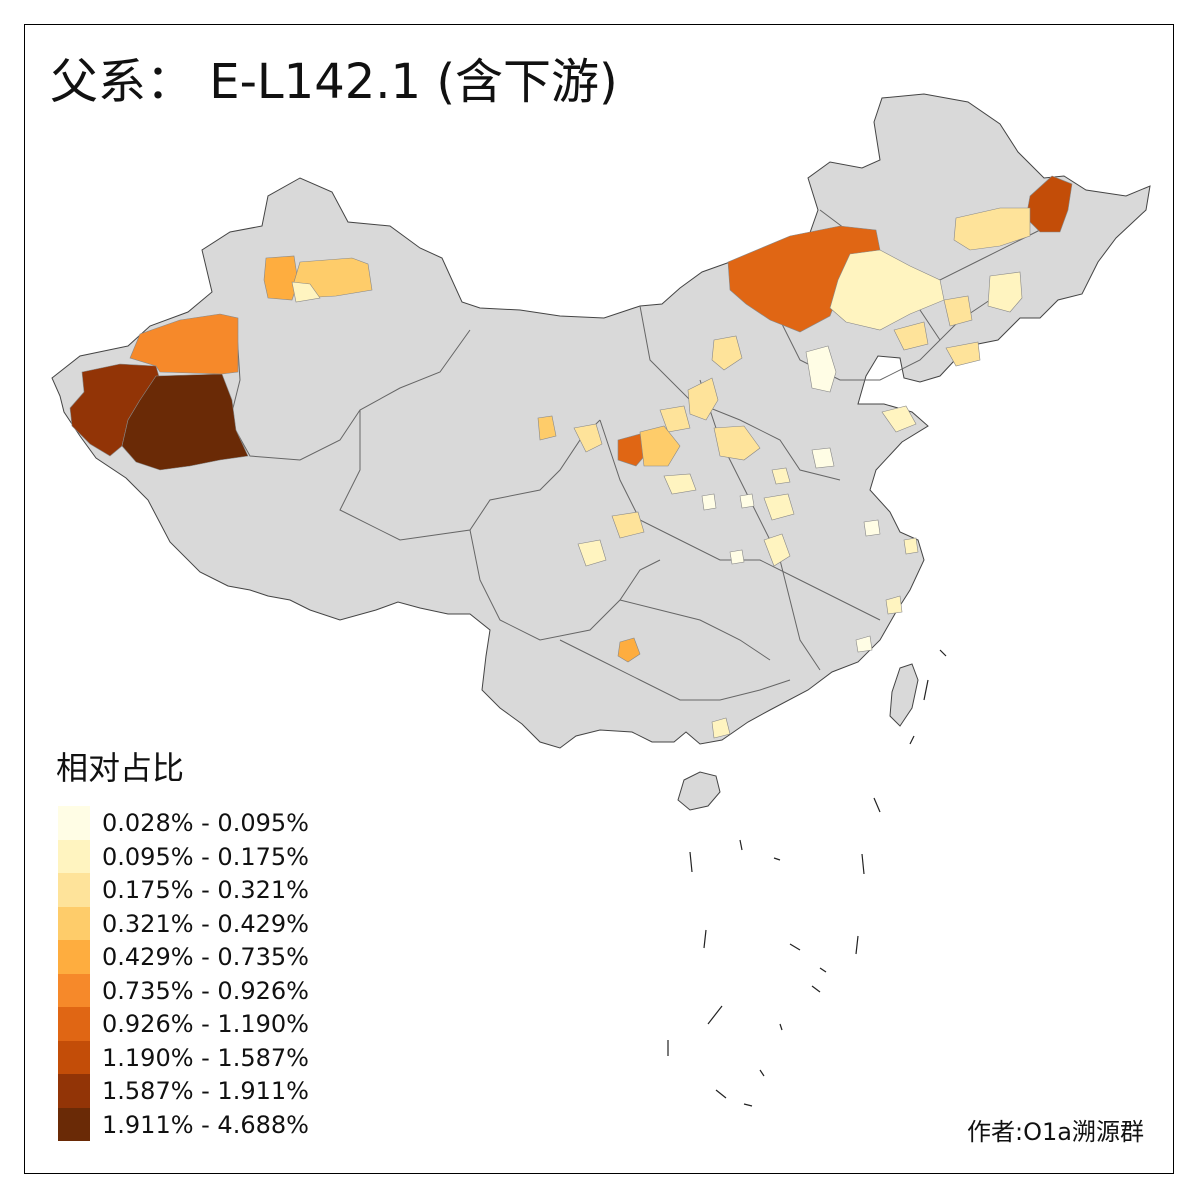 The height and width of the screenshot is (1200, 1200). What do you see at coordinates (205, 890) in the screenshot?
I see `legend-label: 0.175% - 0.321%` at bounding box center [205, 890].